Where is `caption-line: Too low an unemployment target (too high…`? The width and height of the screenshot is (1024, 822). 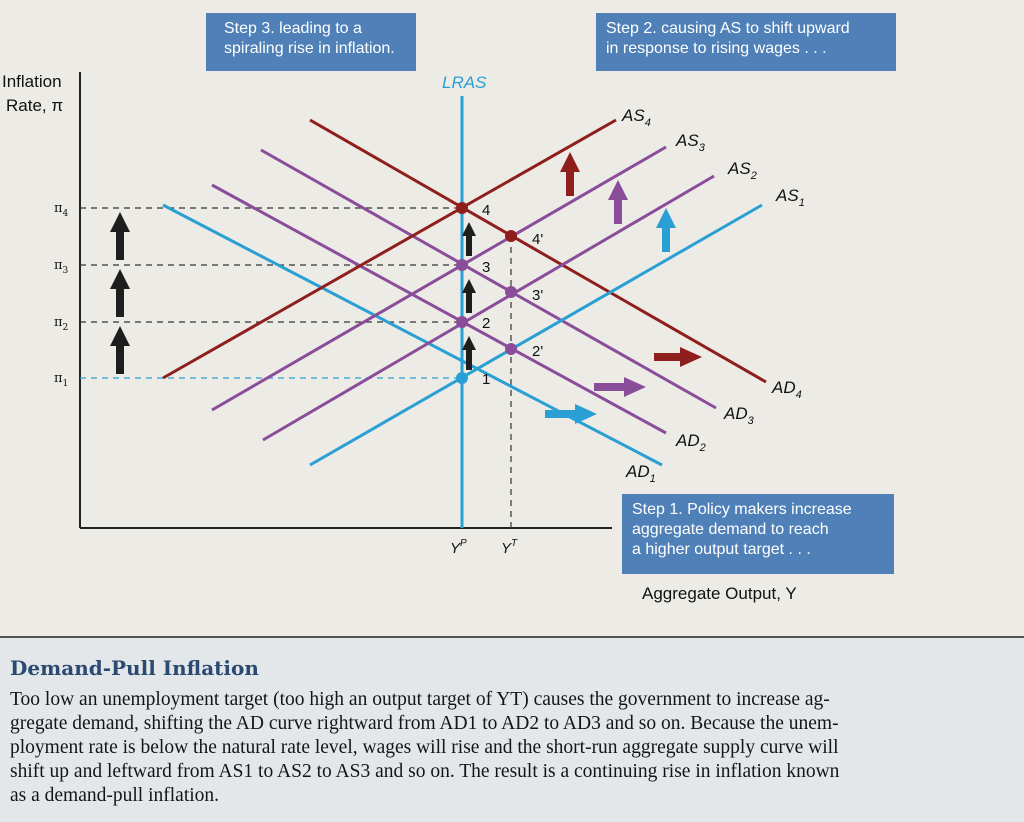 caption-line: Too low an unemployment target (too high… is located at coordinates (420, 699).